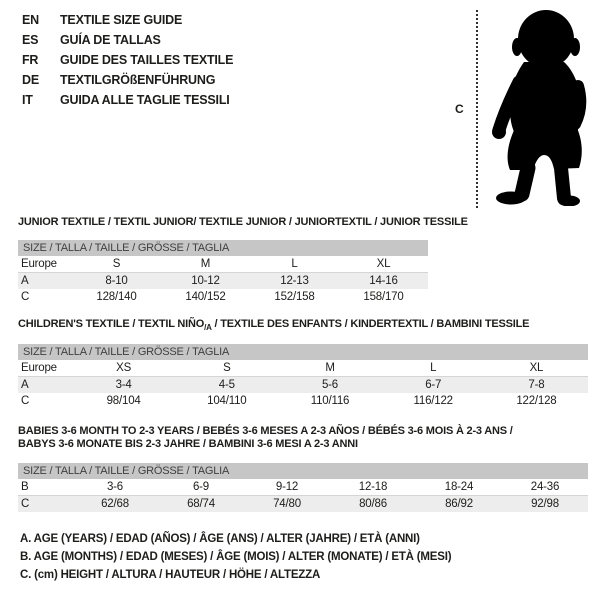 The height and width of the screenshot is (600, 600). What do you see at coordinates (294, 297) in the screenshot?
I see `table-cell: 152/158` at bounding box center [294, 297].